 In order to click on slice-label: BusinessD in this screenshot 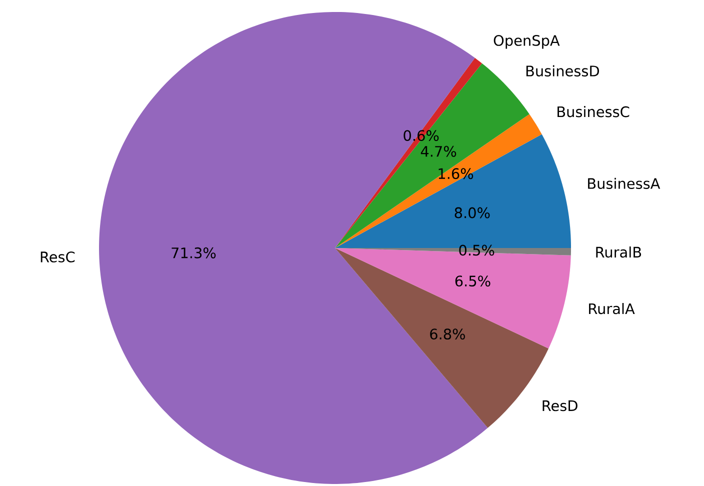, I will do `click(562, 70)`.